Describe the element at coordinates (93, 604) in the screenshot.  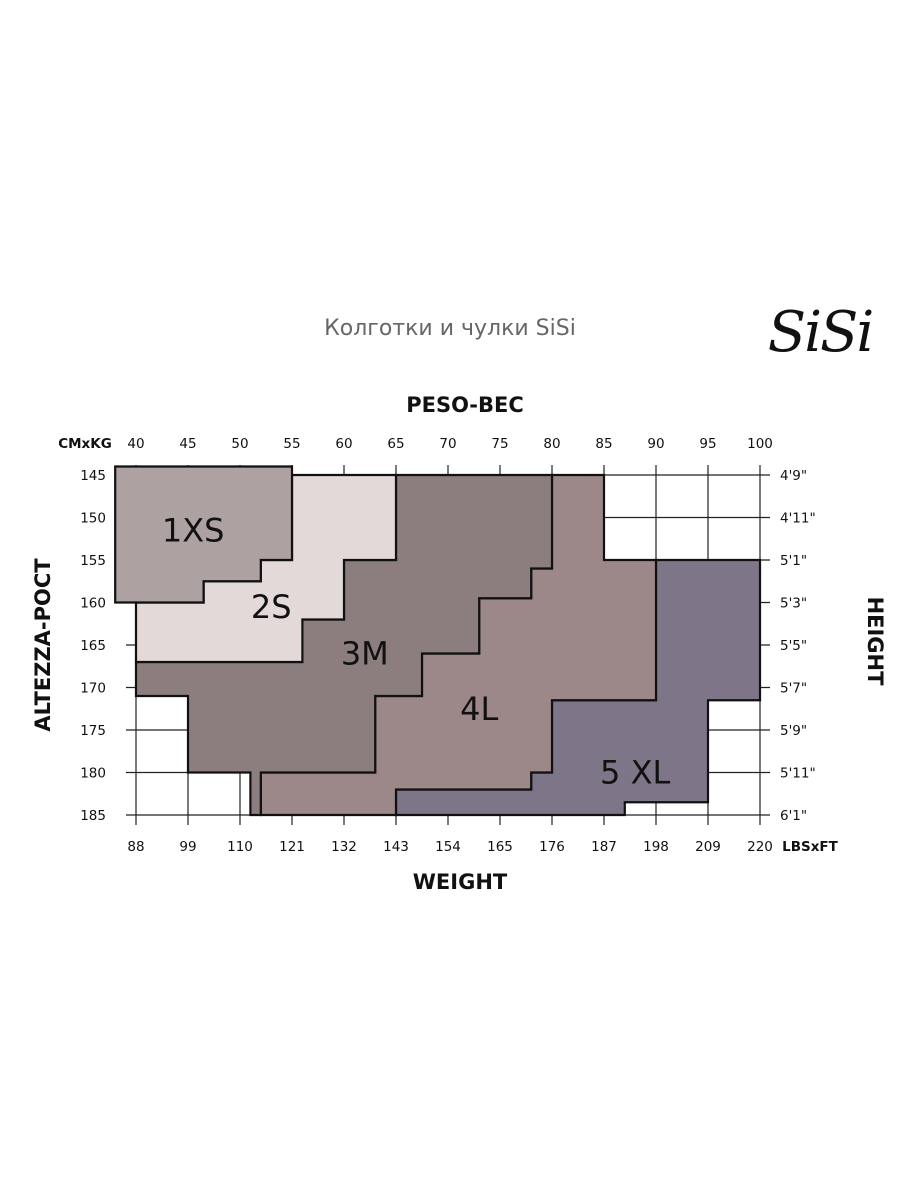
I see `cm-tick-label: 160` at that location.